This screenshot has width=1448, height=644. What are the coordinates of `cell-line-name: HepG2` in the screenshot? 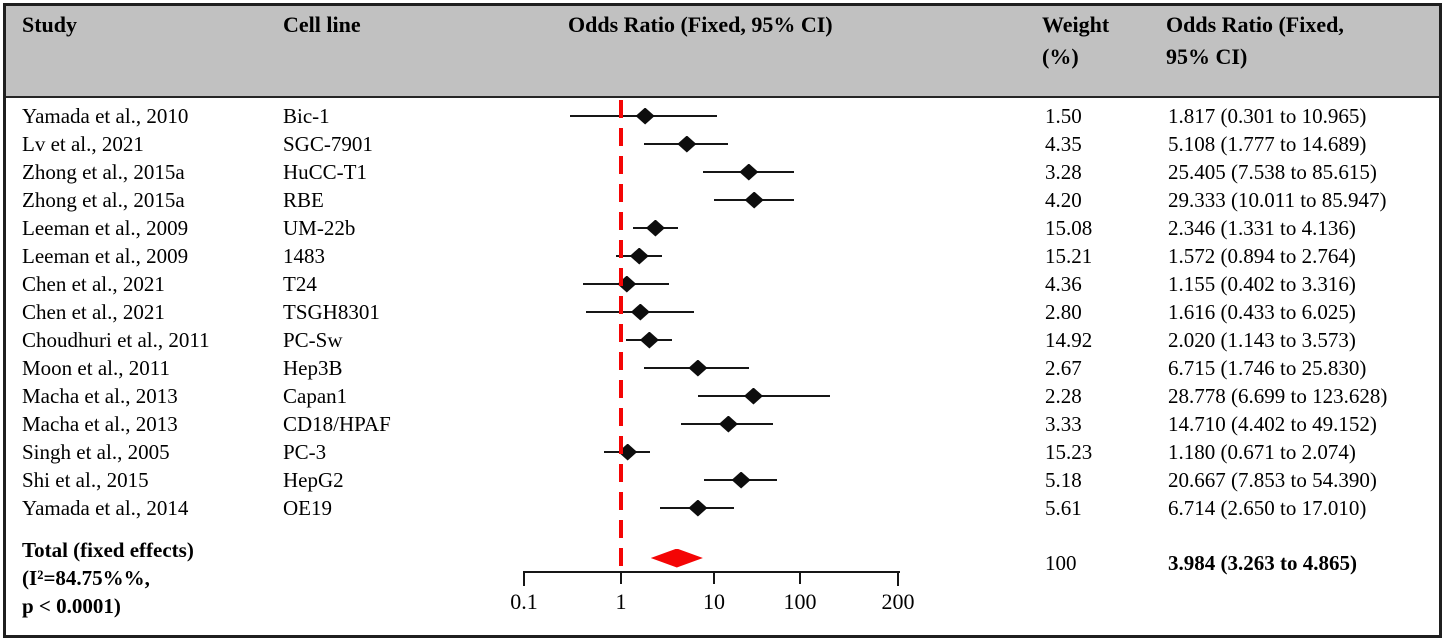 It's located at (313, 480).